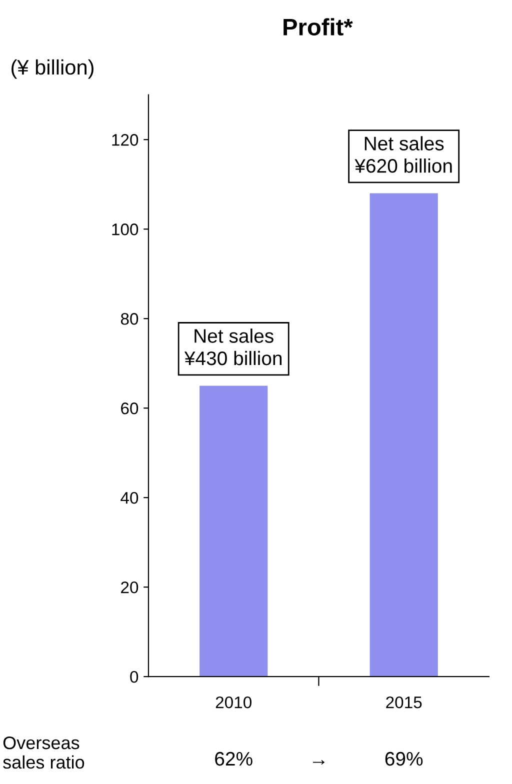 This screenshot has width=512, height=784. I want to click on annotation: Net sales ¥430 billion, so click(233, 347).